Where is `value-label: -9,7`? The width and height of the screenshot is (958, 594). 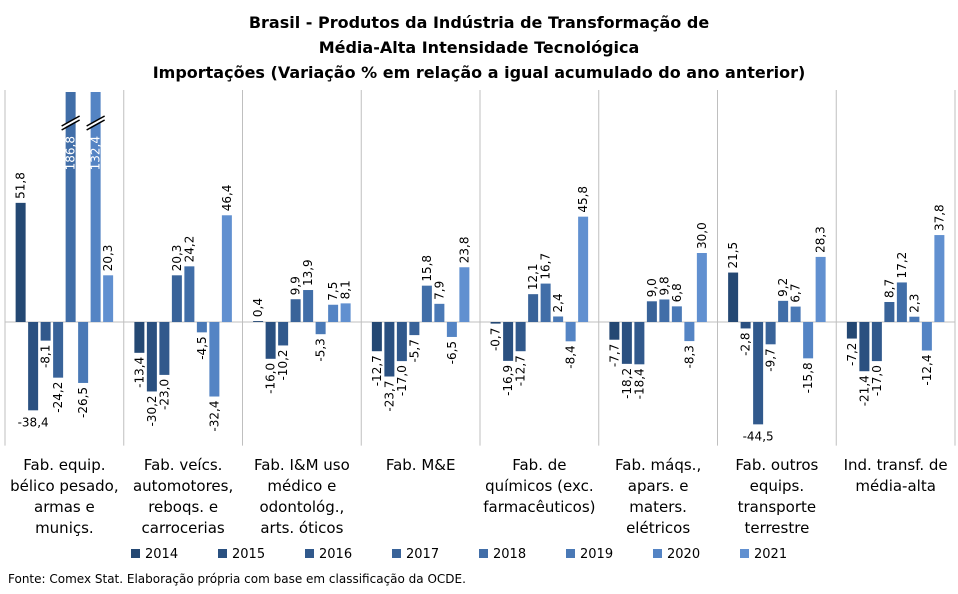 value-label: -9,7 is located at coordinates (771, 359).